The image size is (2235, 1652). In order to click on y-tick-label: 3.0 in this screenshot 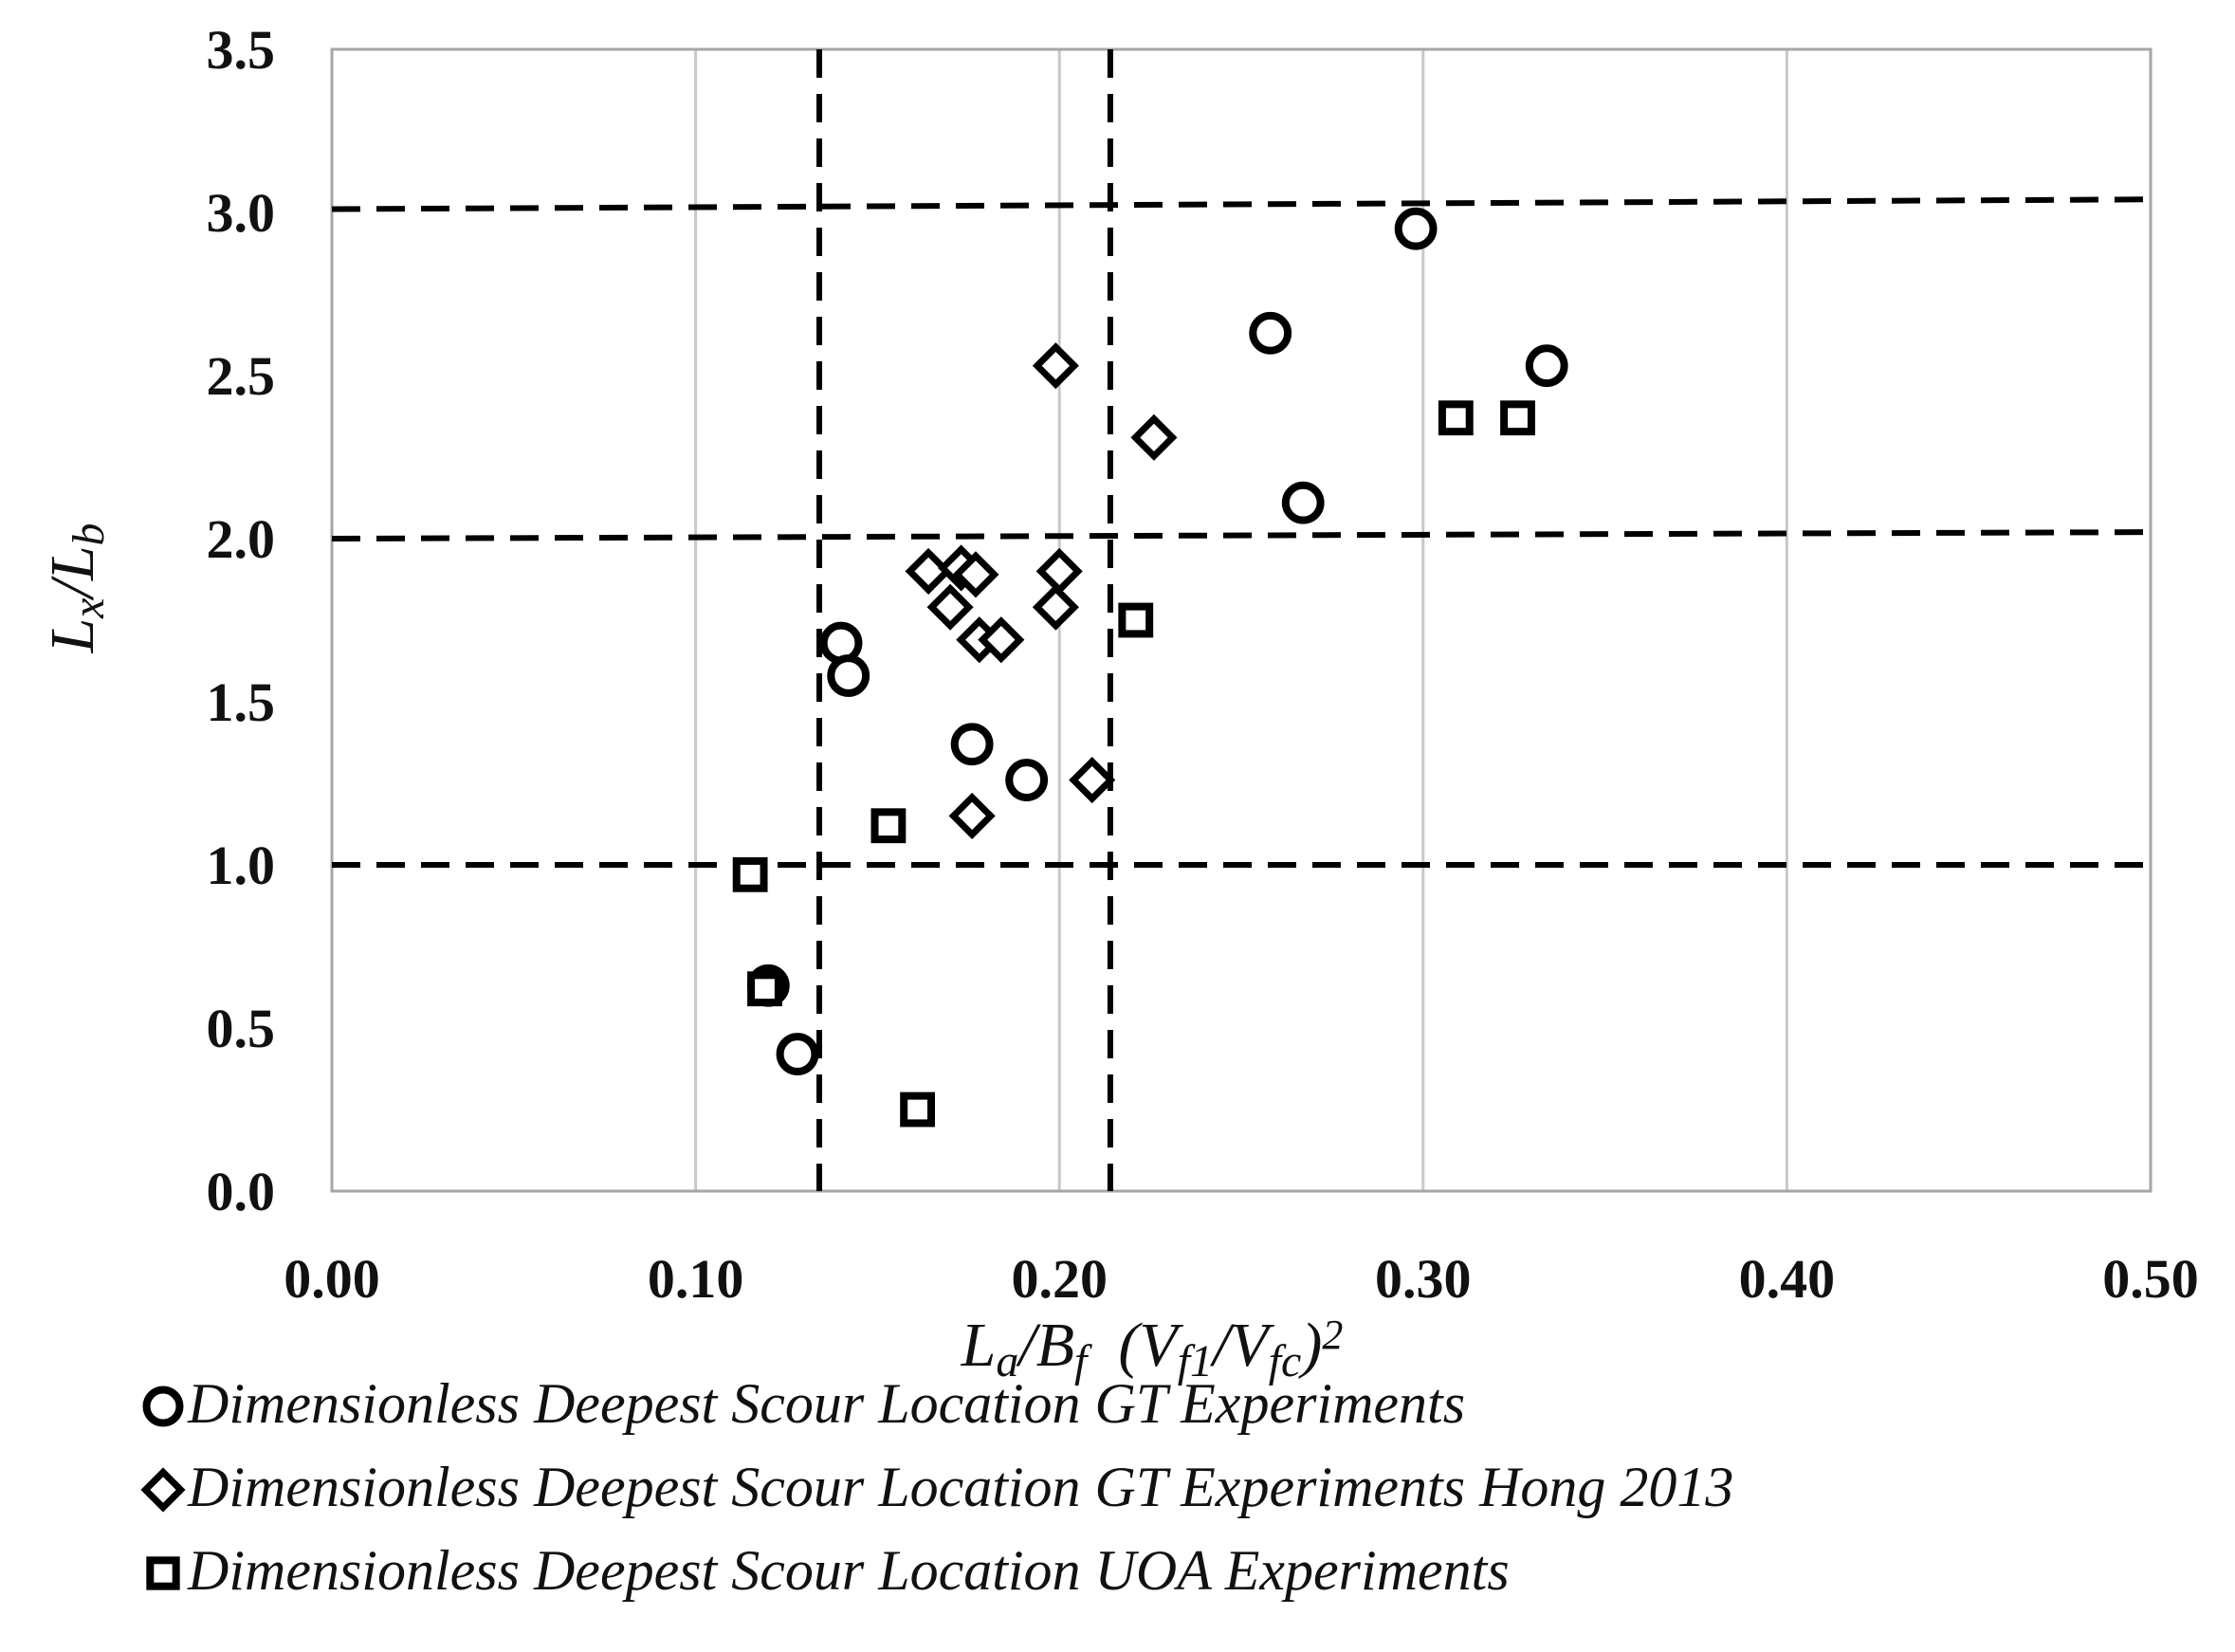, I will do `click(241, 213)`.